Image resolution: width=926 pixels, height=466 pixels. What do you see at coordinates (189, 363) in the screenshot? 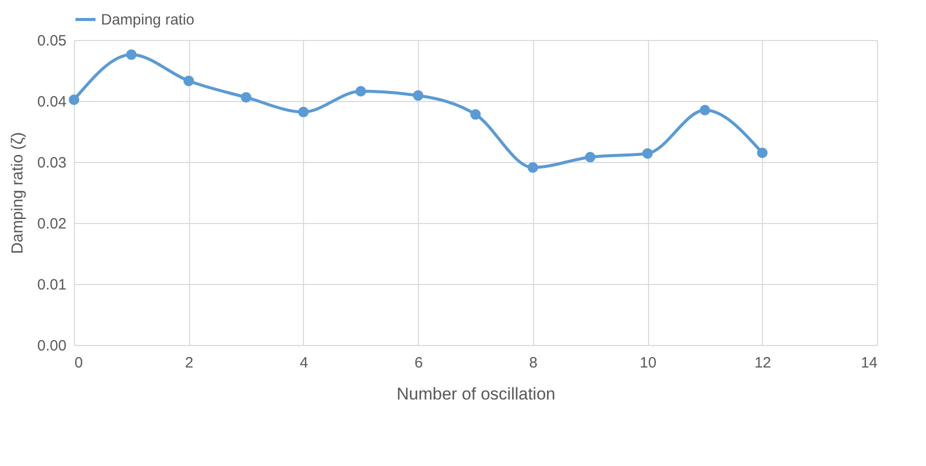
I see `x-tick-label: 2` at bounding box center [189, 363].